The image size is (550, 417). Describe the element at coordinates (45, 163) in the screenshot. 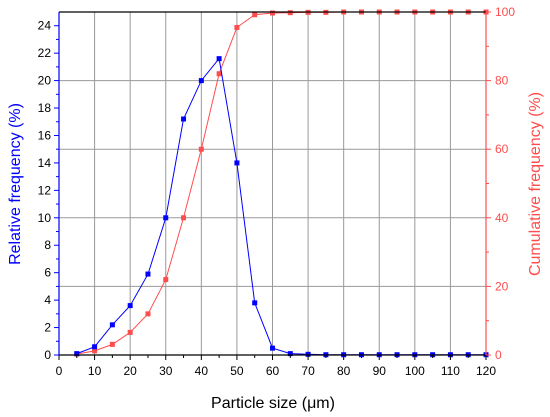

I see `y-left-tick-label: 14` at that location.